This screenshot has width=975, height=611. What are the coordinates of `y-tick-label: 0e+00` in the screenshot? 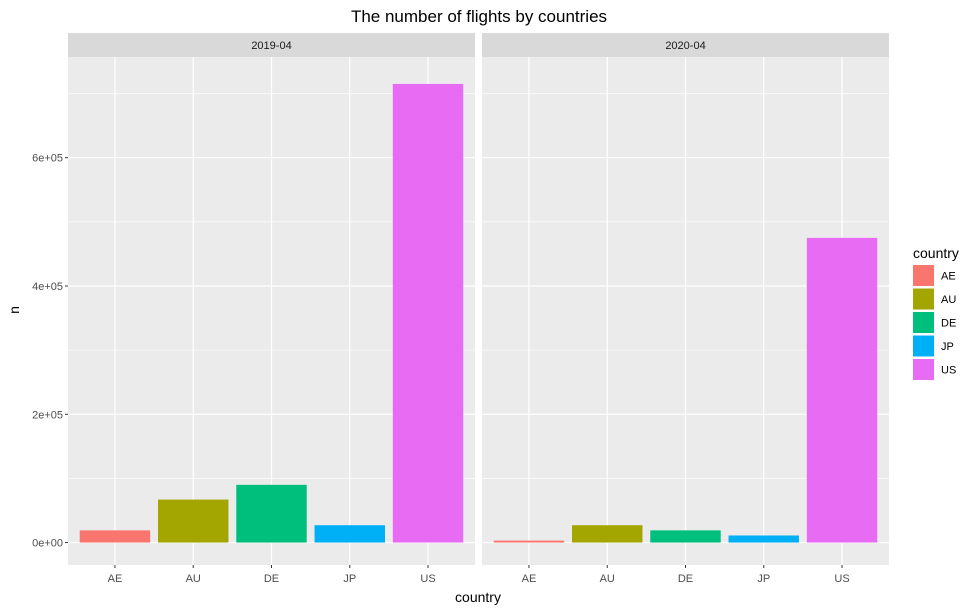 It's located at (47, 544).